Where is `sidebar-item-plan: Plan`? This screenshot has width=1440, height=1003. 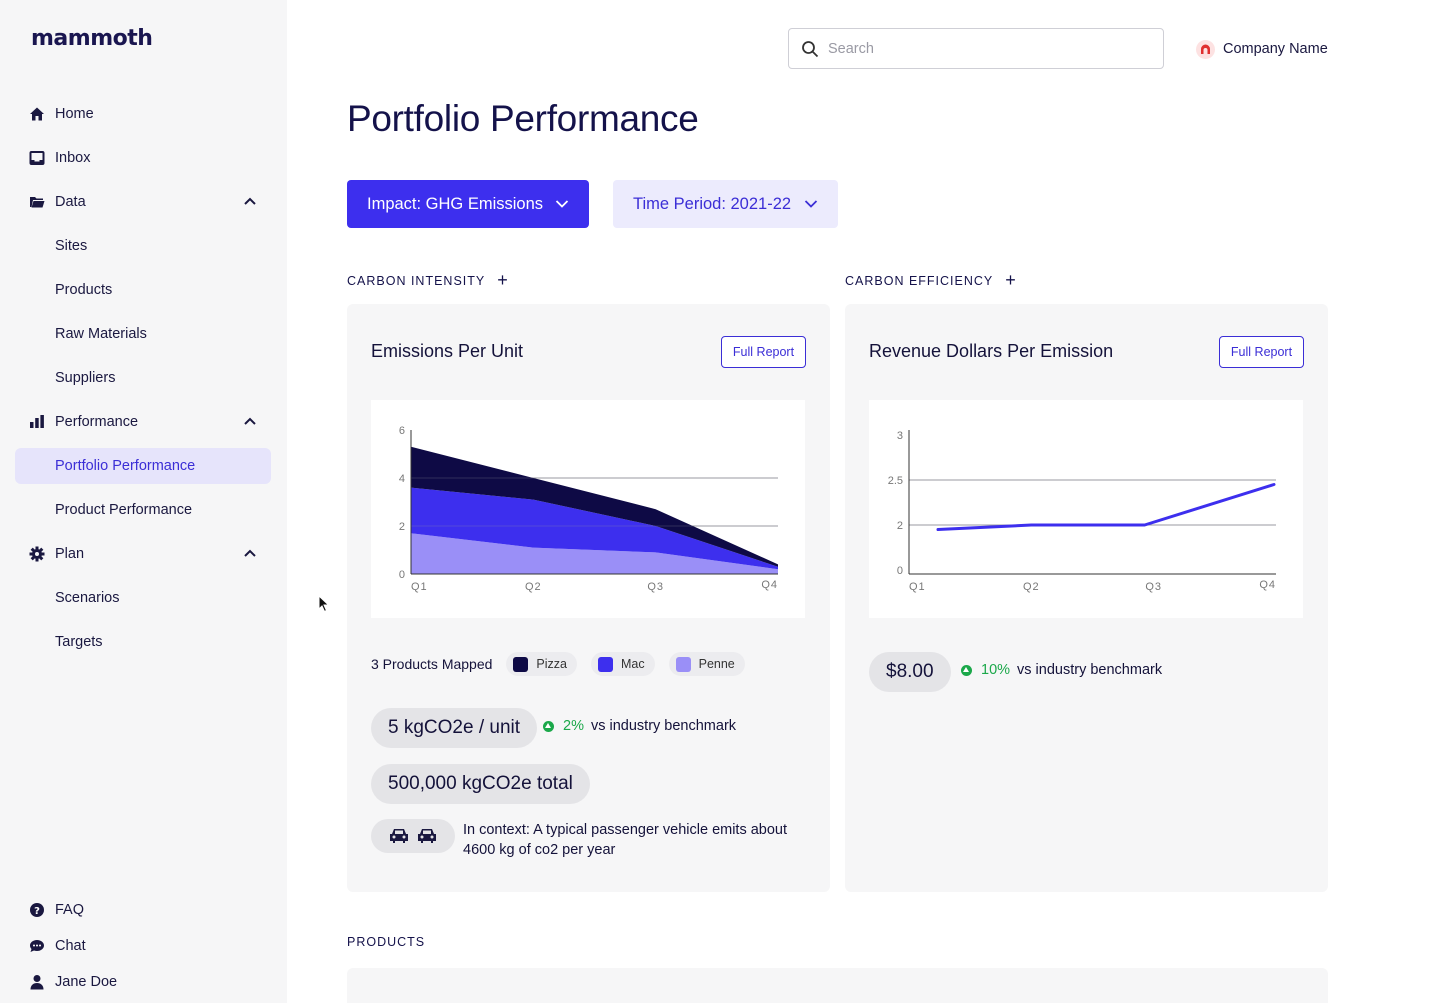
sidebar-item-plan: Plan is located at coordinates (143, 554).